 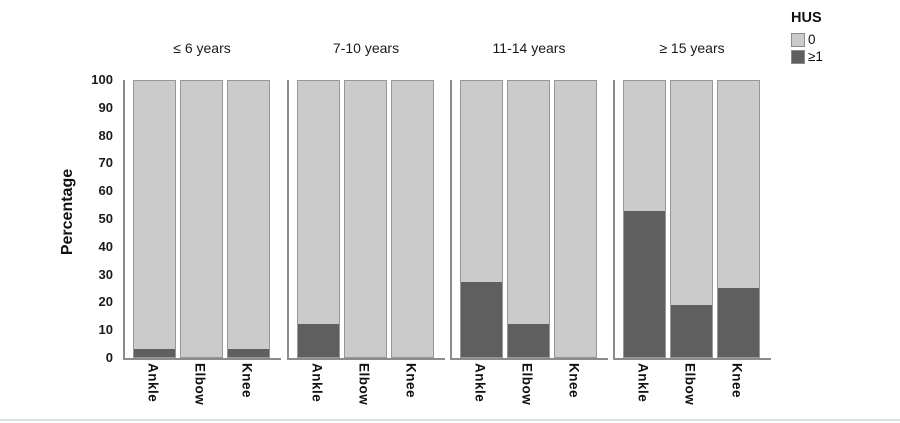 I want to click on legend: HUS 0 ≥1, so click(x=807, y=38).